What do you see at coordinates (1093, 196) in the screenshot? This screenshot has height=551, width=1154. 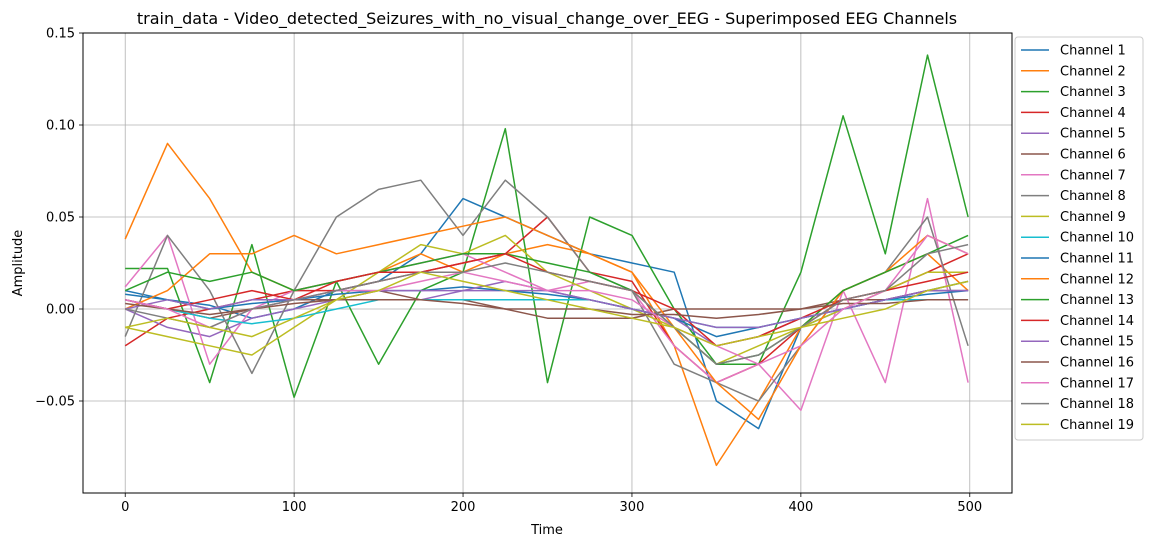 I see `legend-label: Channel 8` at bounding box center [1093, 196].